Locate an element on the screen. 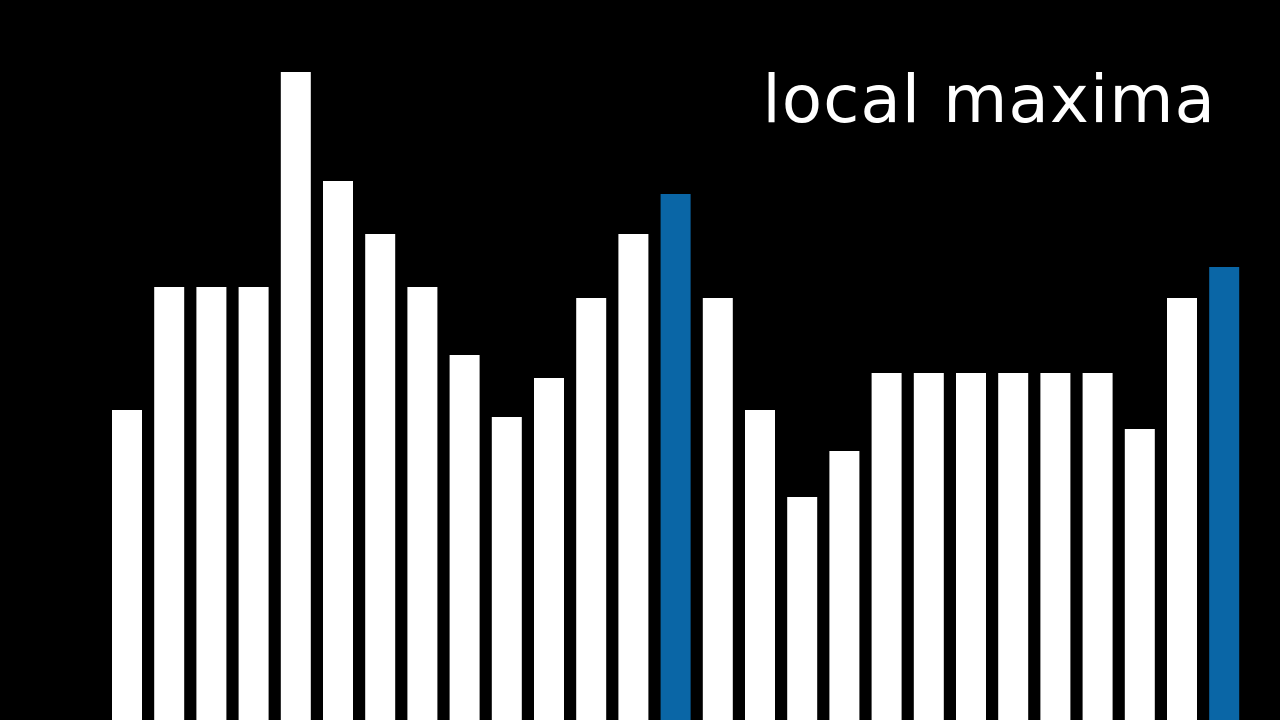 The height and width of the screenshot is (720, 1280). chart-title: local maxima is located at coordinates (989, 99).